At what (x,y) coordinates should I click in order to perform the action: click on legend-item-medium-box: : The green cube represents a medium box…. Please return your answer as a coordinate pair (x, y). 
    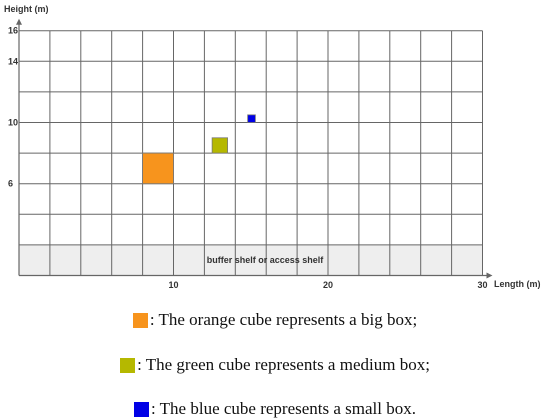
    Looking at the image, I should click on (275, 365).